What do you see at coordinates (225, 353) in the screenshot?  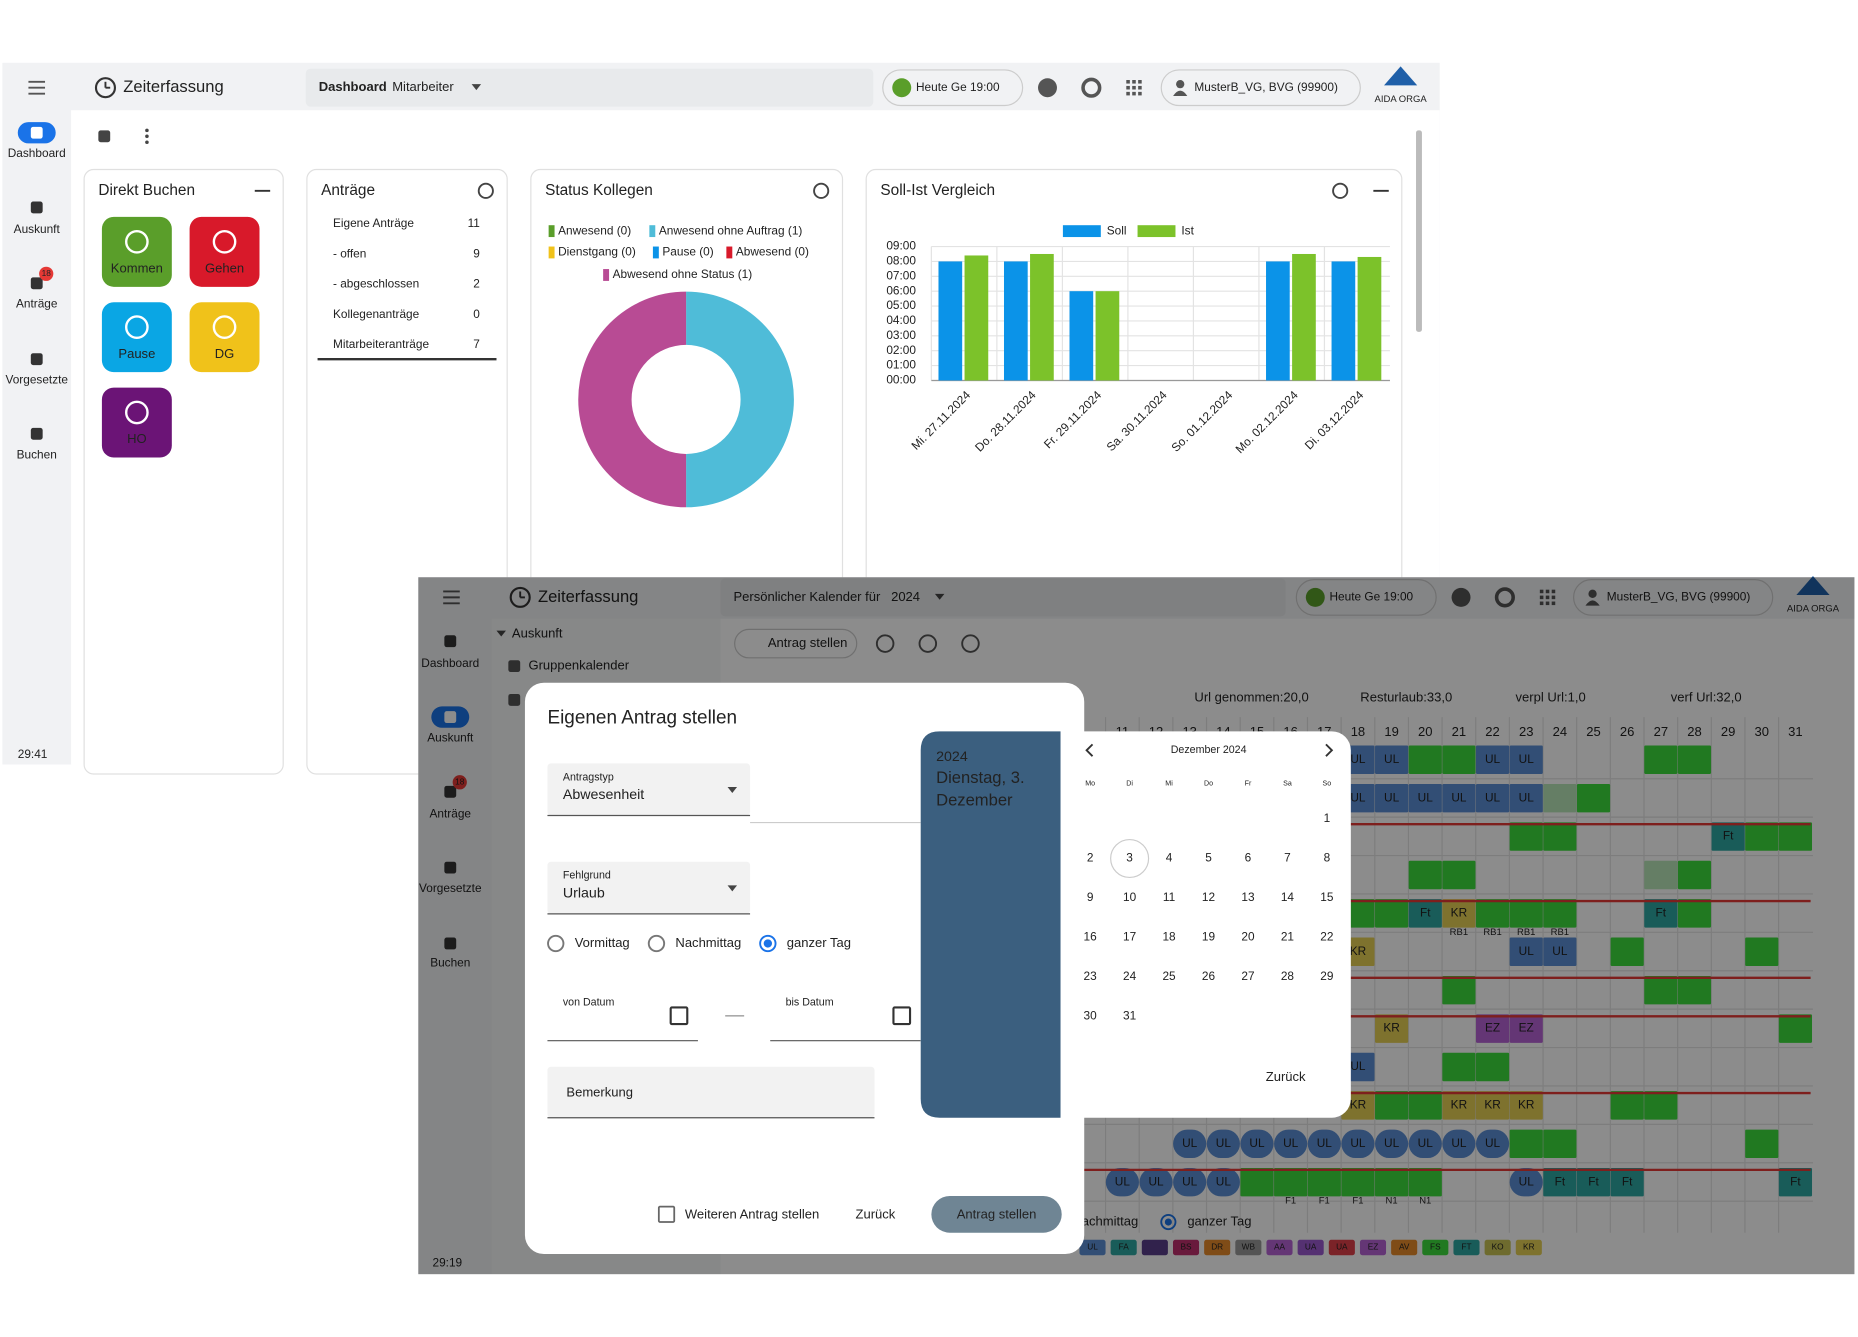 I see `button-label: DG` at bounding box center [225, 353].